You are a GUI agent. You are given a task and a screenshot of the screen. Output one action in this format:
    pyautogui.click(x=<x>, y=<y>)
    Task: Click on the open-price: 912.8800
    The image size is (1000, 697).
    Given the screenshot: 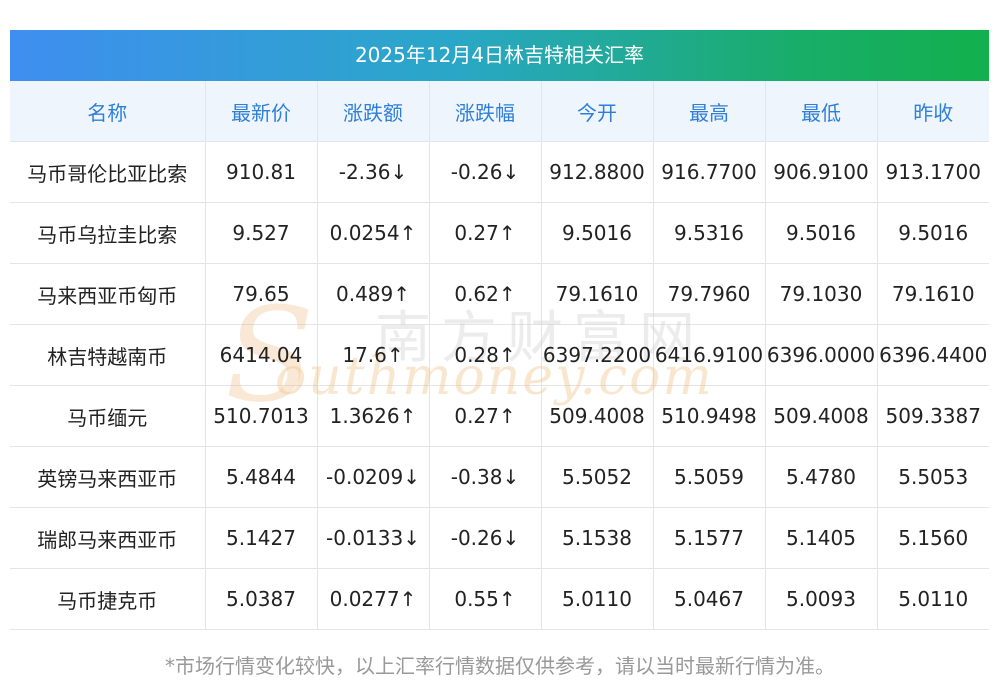 What is the action you would take?
    pyautogui.click(x=597, y=172)
    